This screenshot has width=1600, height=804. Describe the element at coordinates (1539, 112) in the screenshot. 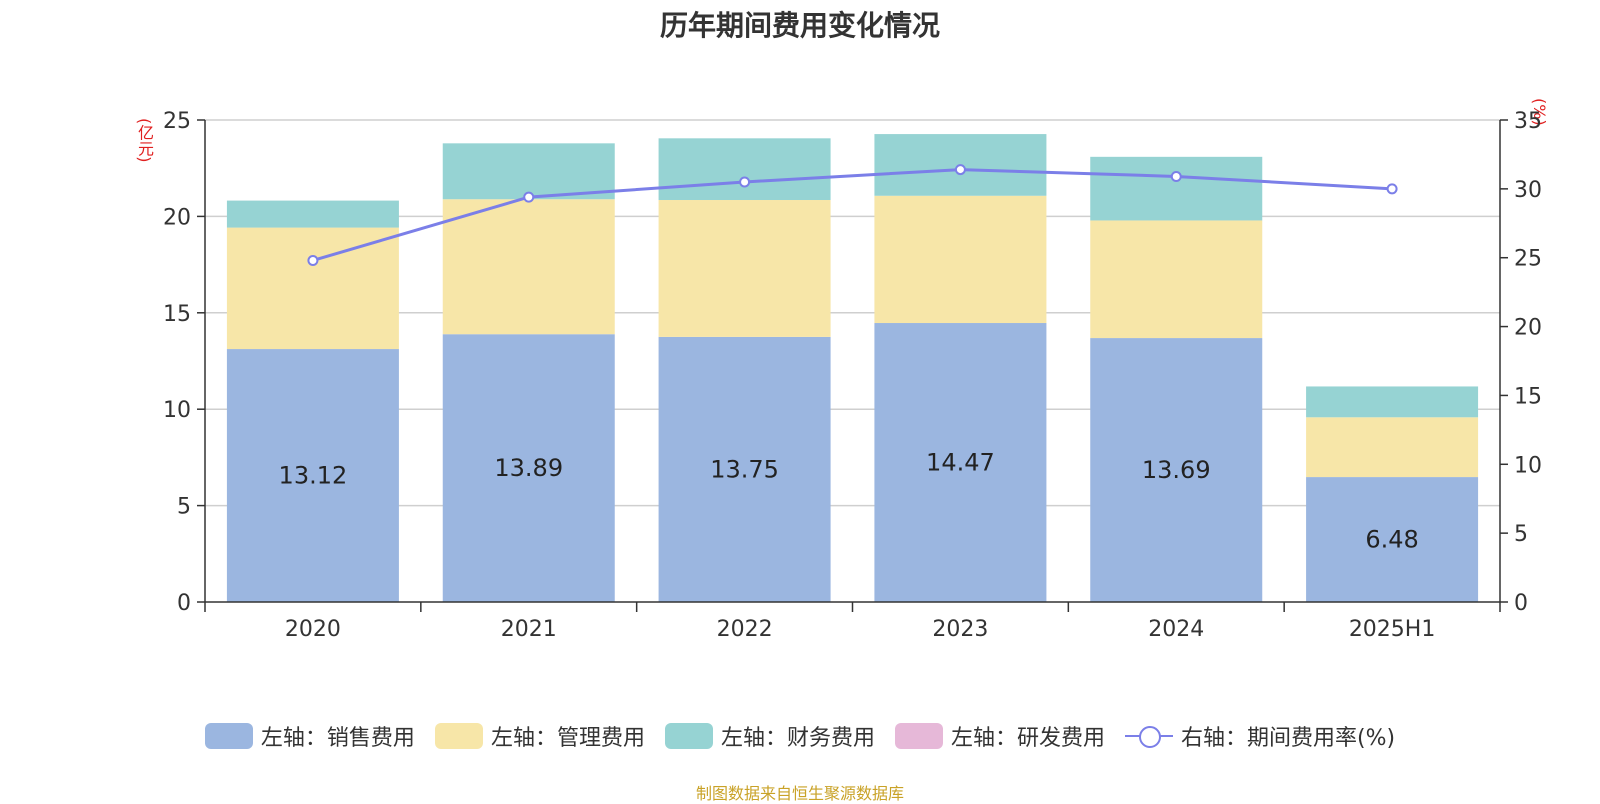

I see `right-axis-unit: (%)` at that location.